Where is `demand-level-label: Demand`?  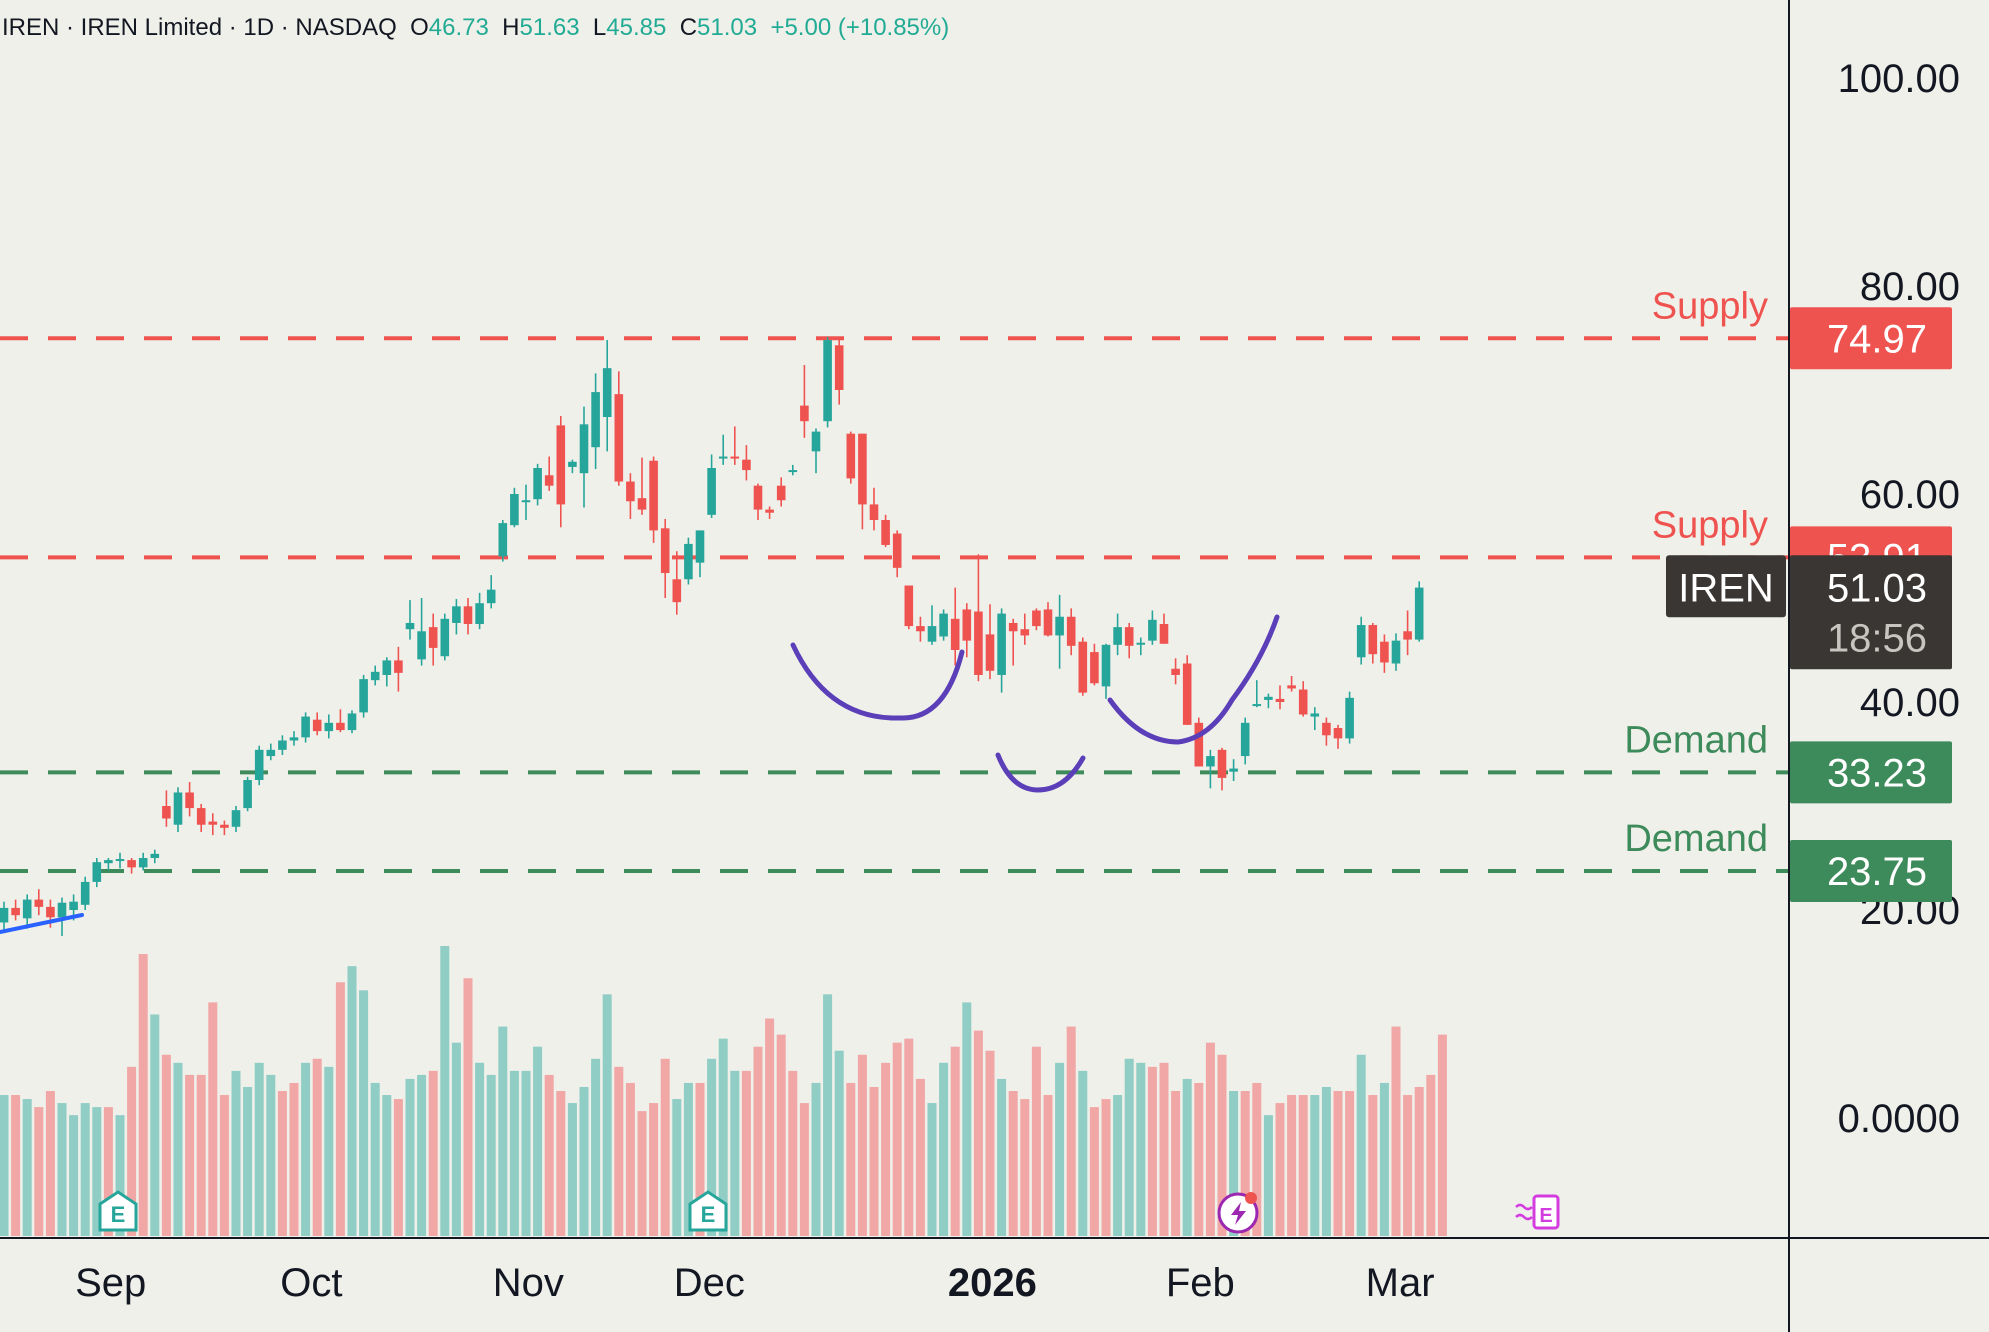 demand-level-label: Demand is located at coordinates (1696, 839).